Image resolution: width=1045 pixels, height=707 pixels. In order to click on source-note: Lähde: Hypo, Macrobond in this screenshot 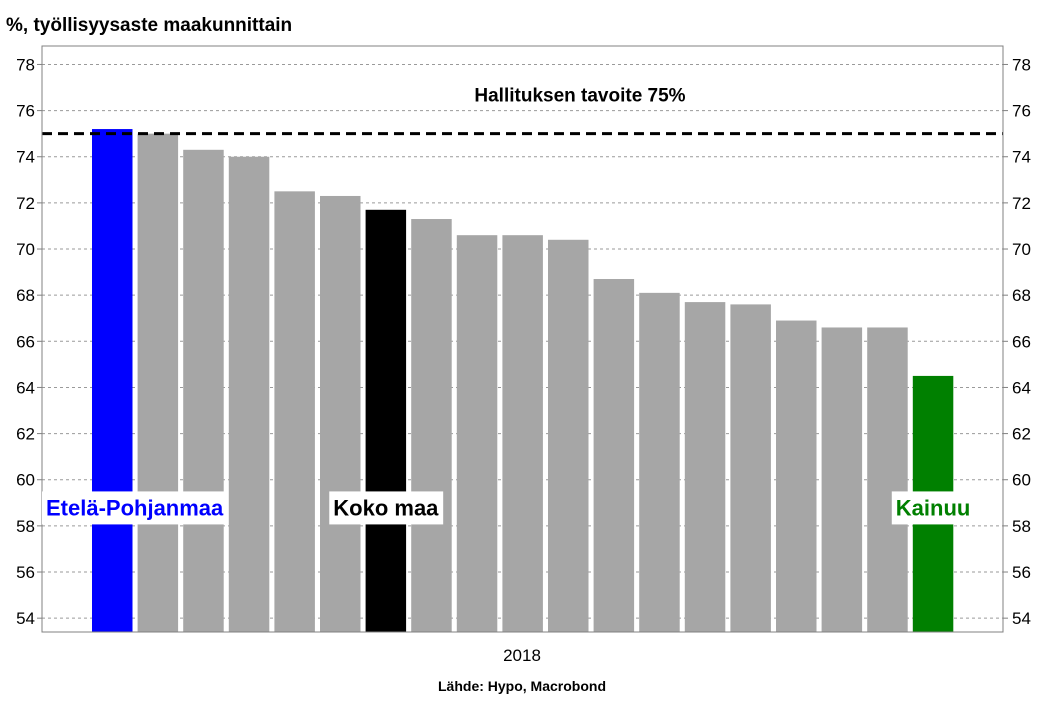, I will do `click(522, 686)`.